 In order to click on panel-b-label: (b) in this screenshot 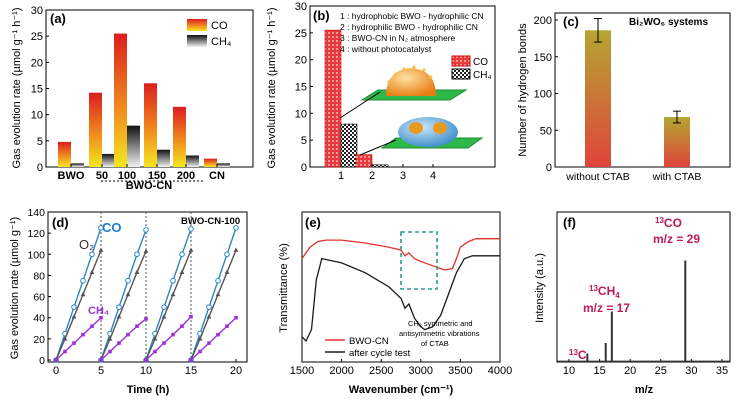, I will do `click(321, 15)`.